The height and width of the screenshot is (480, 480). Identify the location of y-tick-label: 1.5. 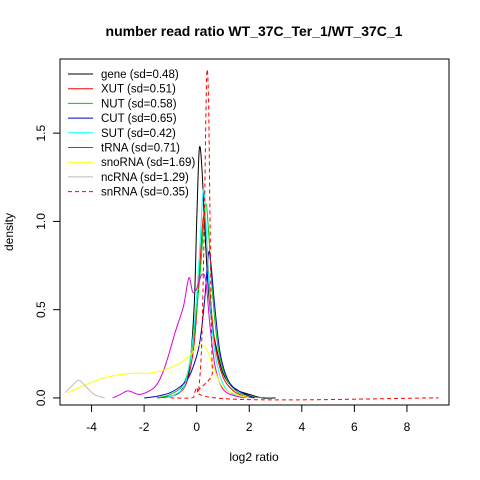
(41, 132).